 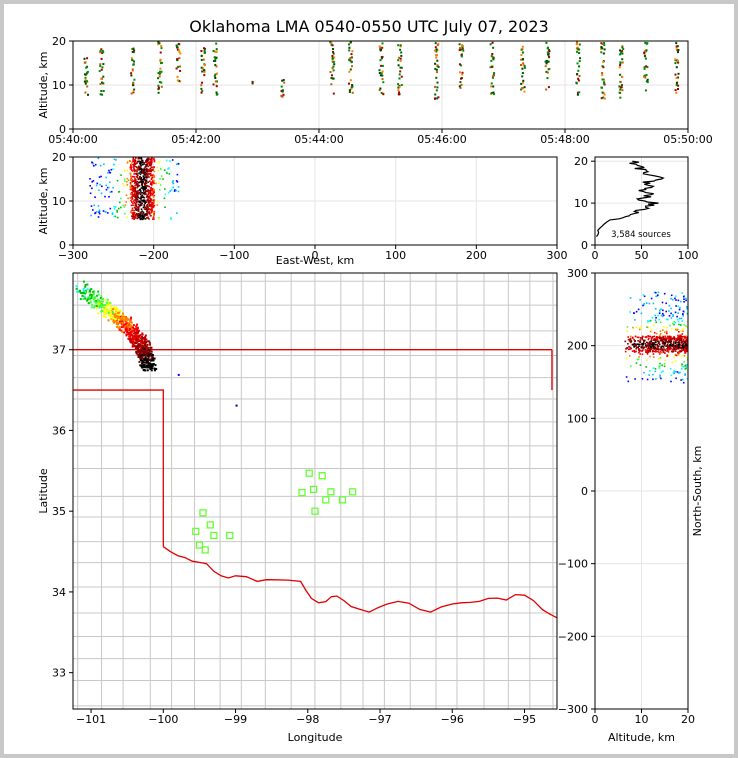 I want to click on x-tick-label: −99, so click(x=235, y=719).